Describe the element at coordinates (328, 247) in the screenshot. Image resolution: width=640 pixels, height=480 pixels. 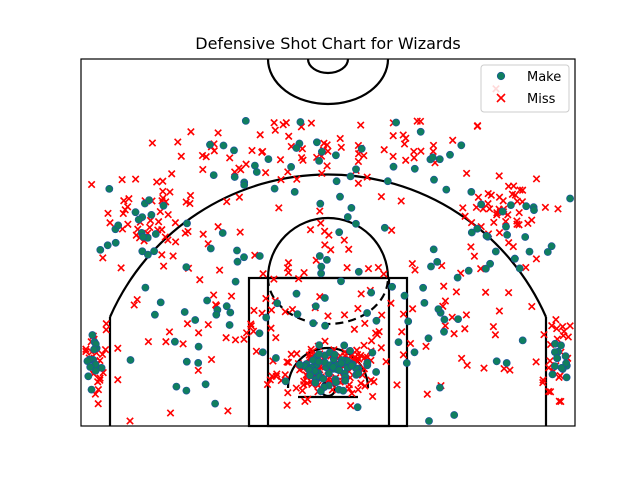
I see `free-throw-circle-top` at that location.